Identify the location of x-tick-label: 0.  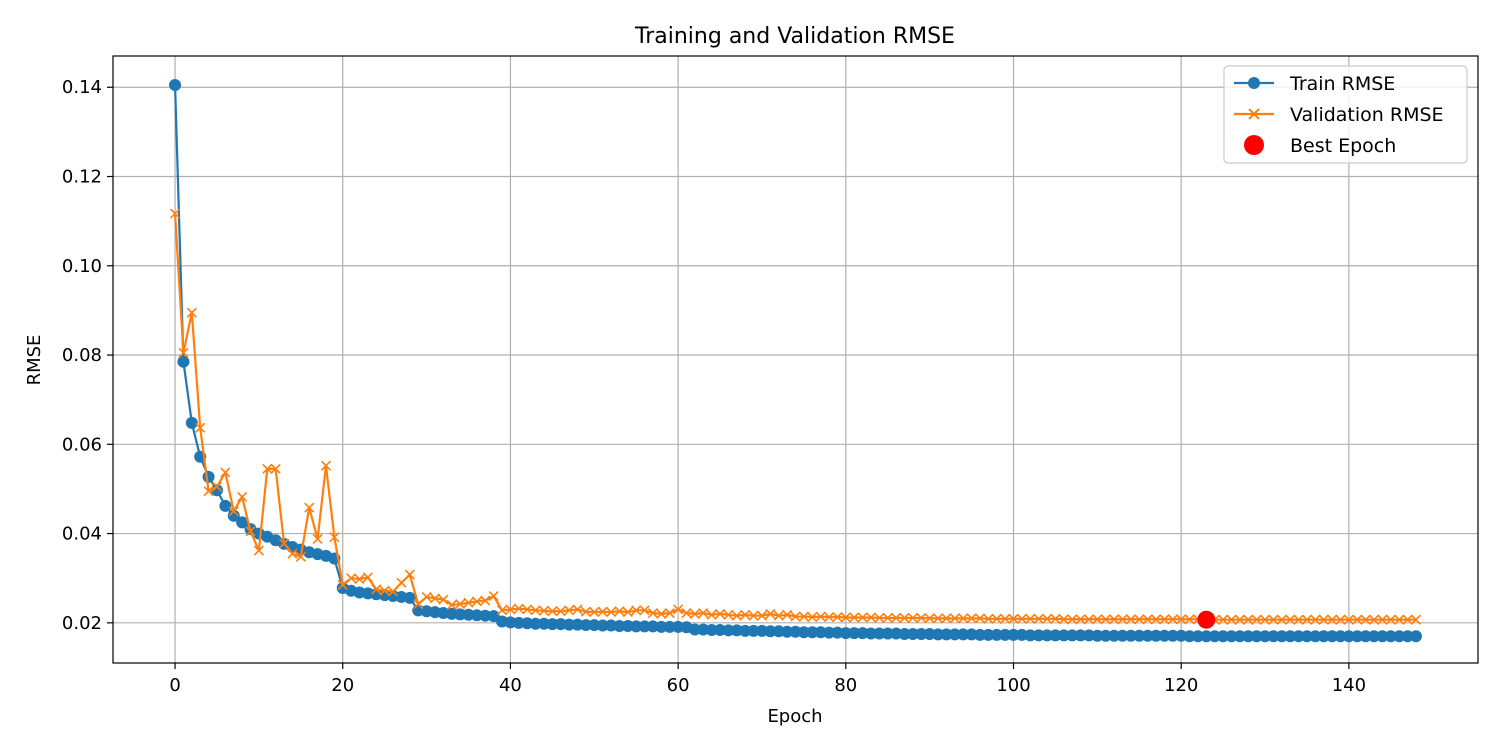
(174, 685).